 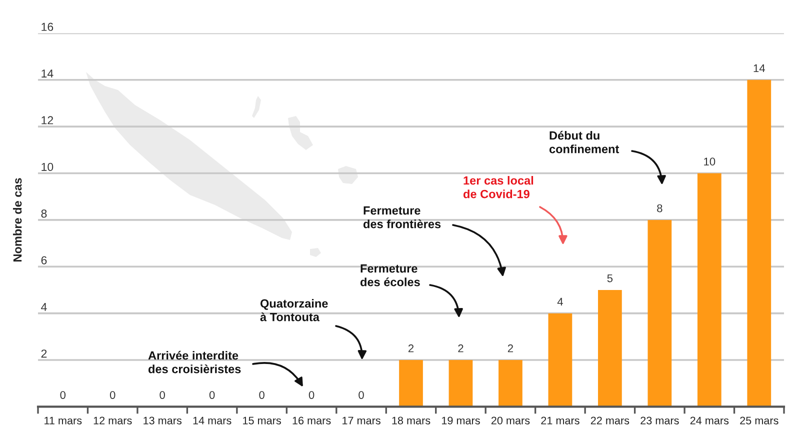 What do you see at coordinates (17, 220) in the screenshot?
I see `y-axis-title: Nombre de cas` at bounding box center [17, 220].